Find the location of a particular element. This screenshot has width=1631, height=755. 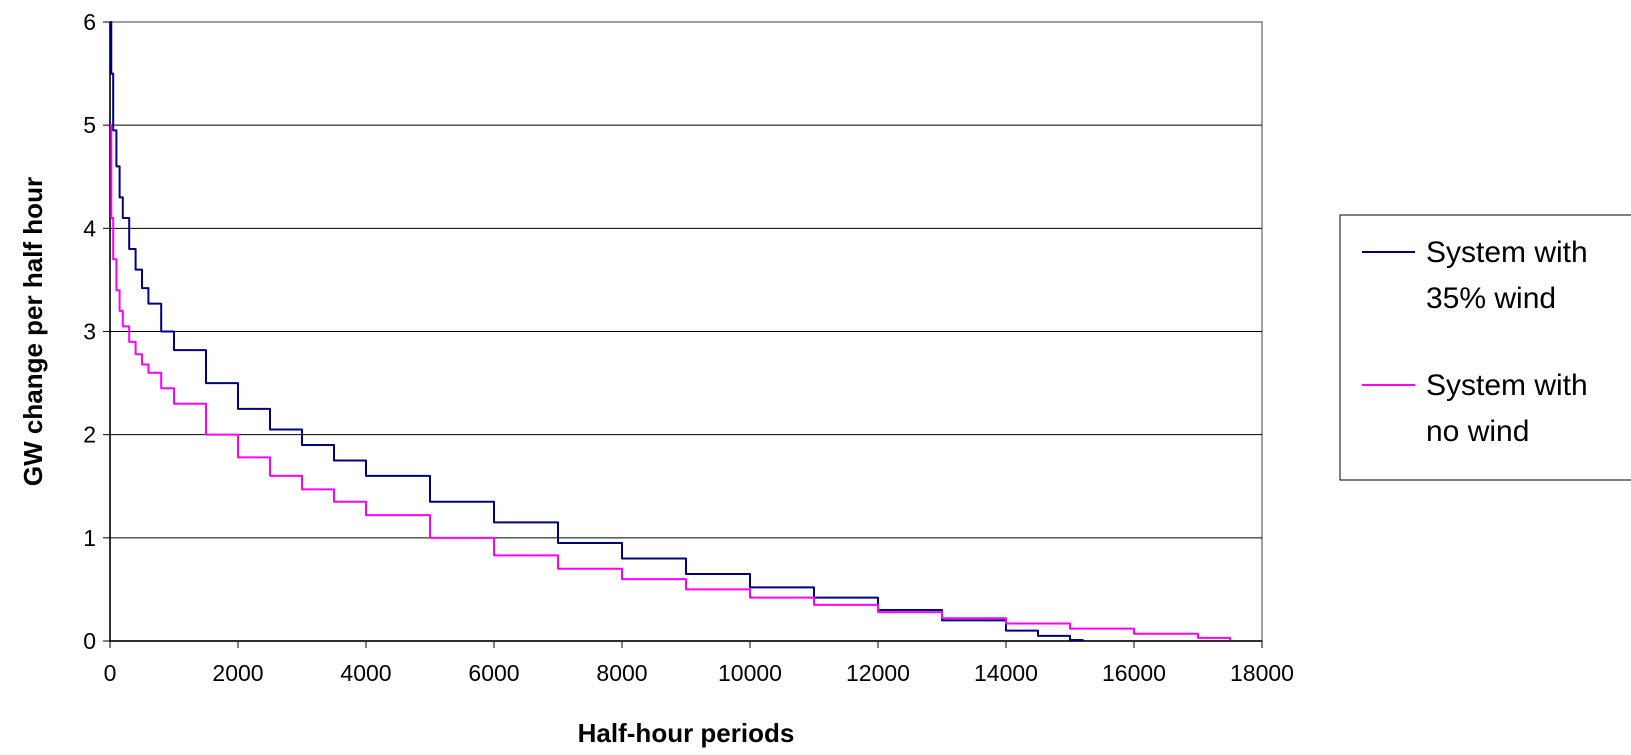

y-axis-ticks: 0 1 2 3 4 5 6 is located at coordinates (97, 331).